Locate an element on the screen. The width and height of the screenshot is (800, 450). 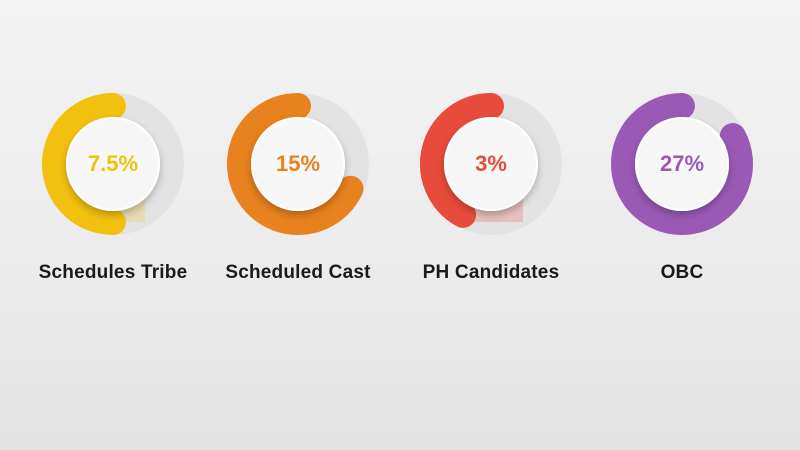
gauge-category-label: OBC is located at coordinates (682, 272).